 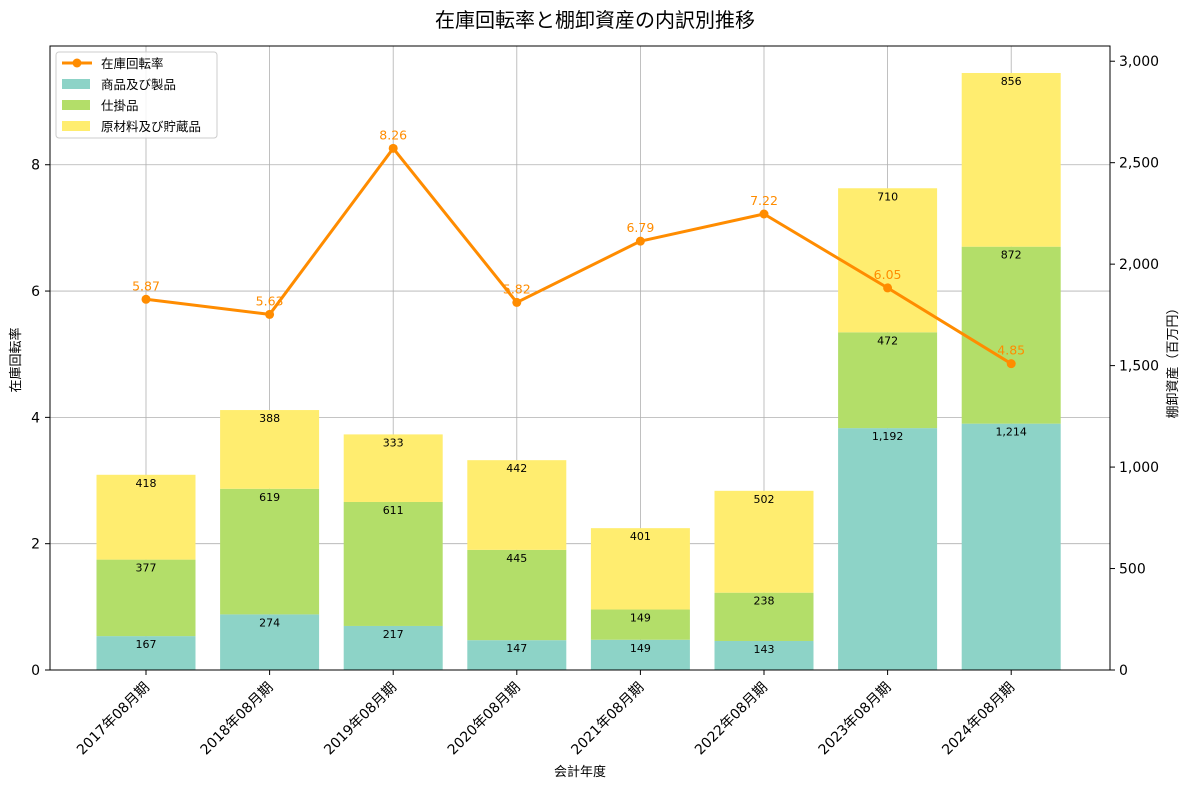 What do you see at coordinates (764, 499) in the screenshot?
I see `bar-value-label: 502` at bounding box center [764, 499].